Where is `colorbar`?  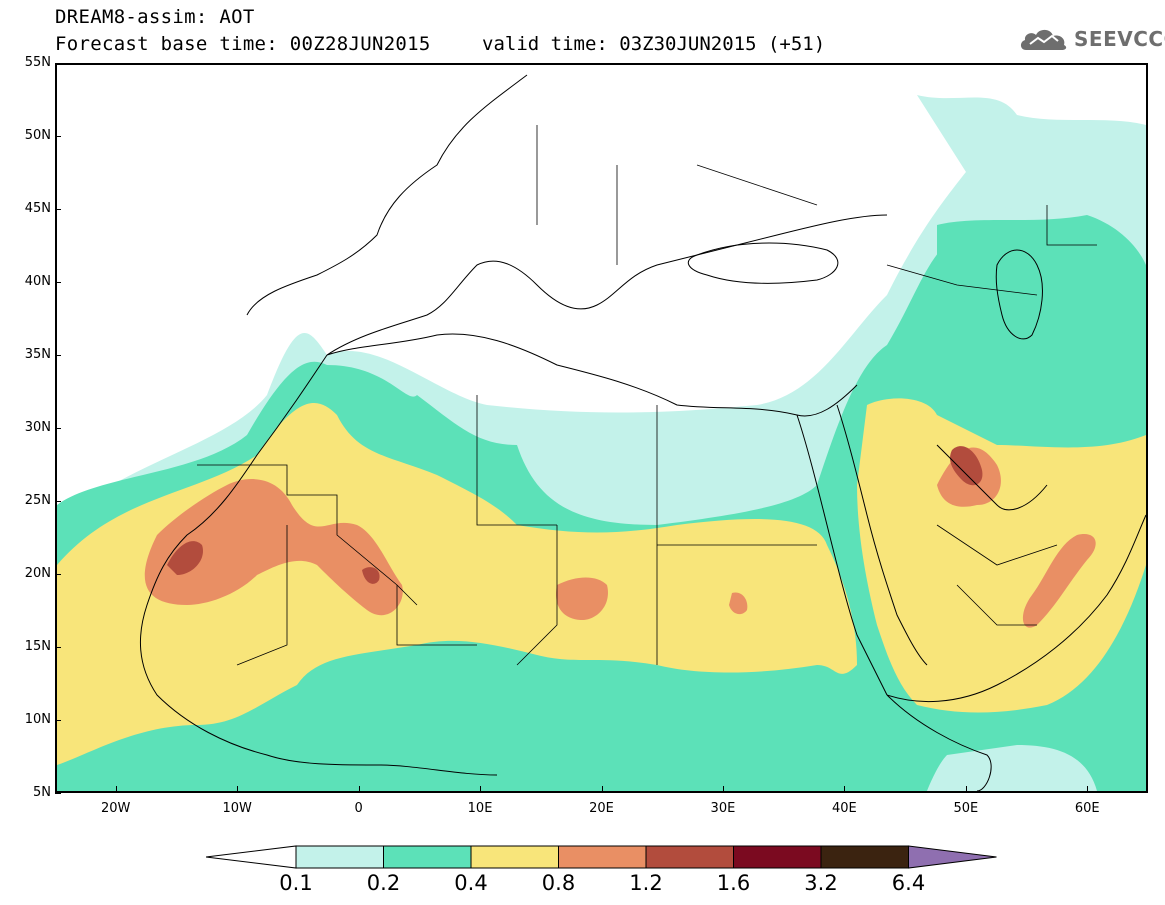
colorbar is located at coordinates (601, 857).